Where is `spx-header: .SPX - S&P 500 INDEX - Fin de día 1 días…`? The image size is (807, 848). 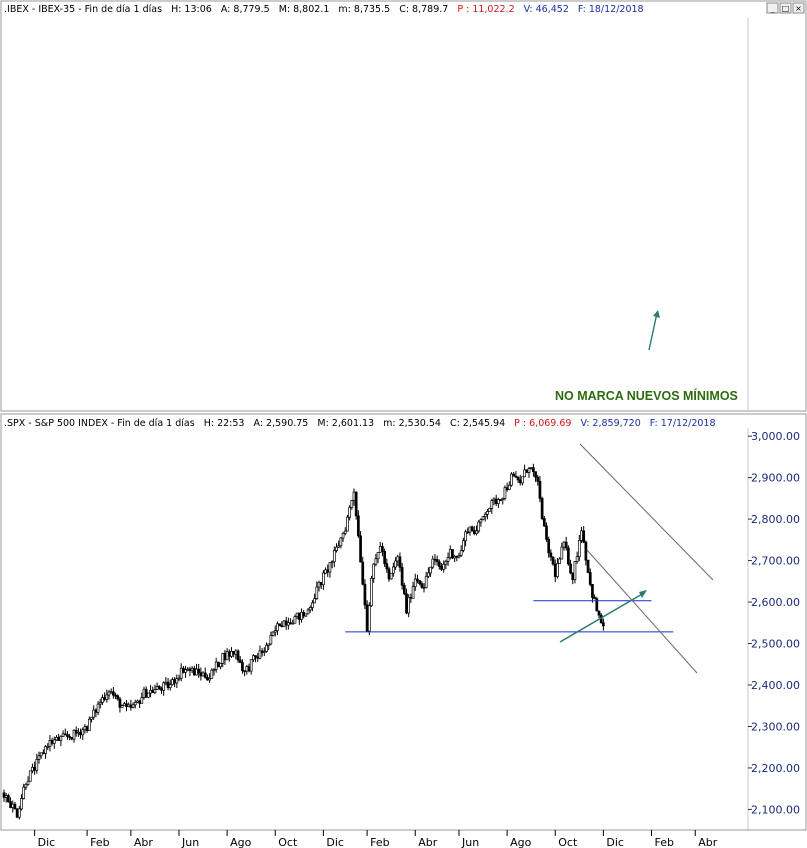
spx-header: .SPX - S&P 500 INDEX - Fin de día 1 días… is located at coordinates (360, 423).